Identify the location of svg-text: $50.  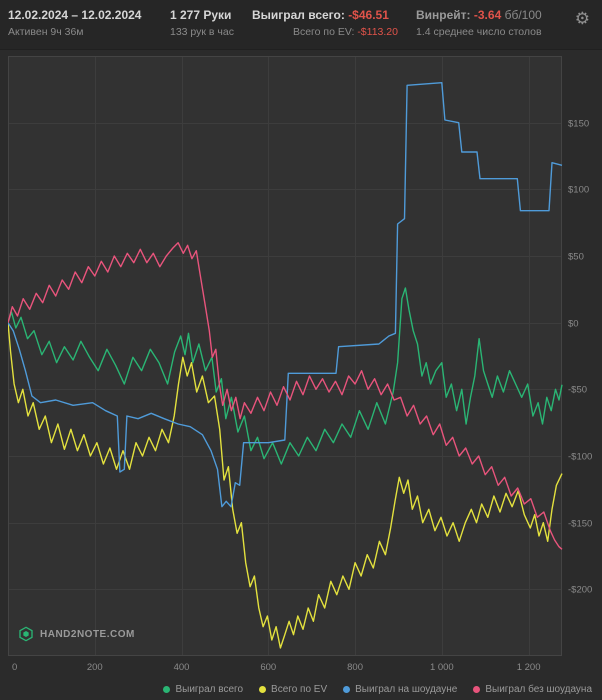
(576, 257).